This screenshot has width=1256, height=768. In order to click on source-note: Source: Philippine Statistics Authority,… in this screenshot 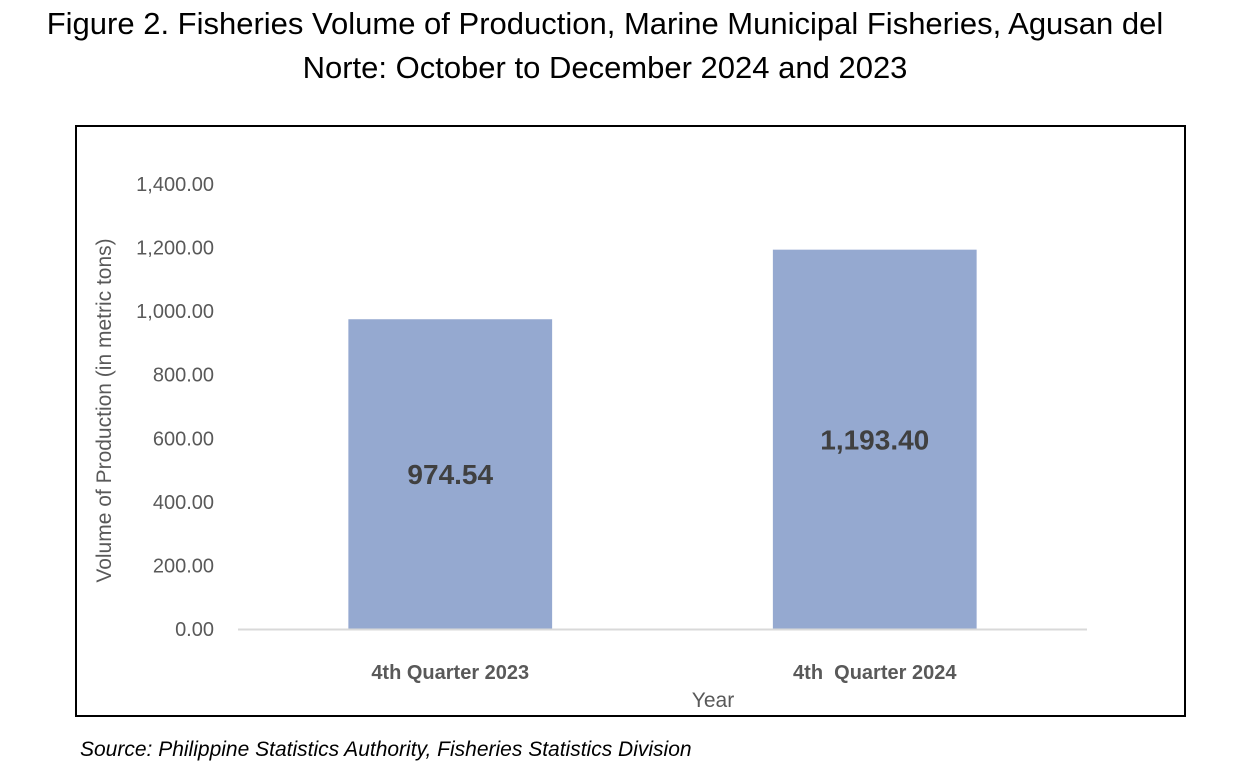, I will do `click(386, 749)`.